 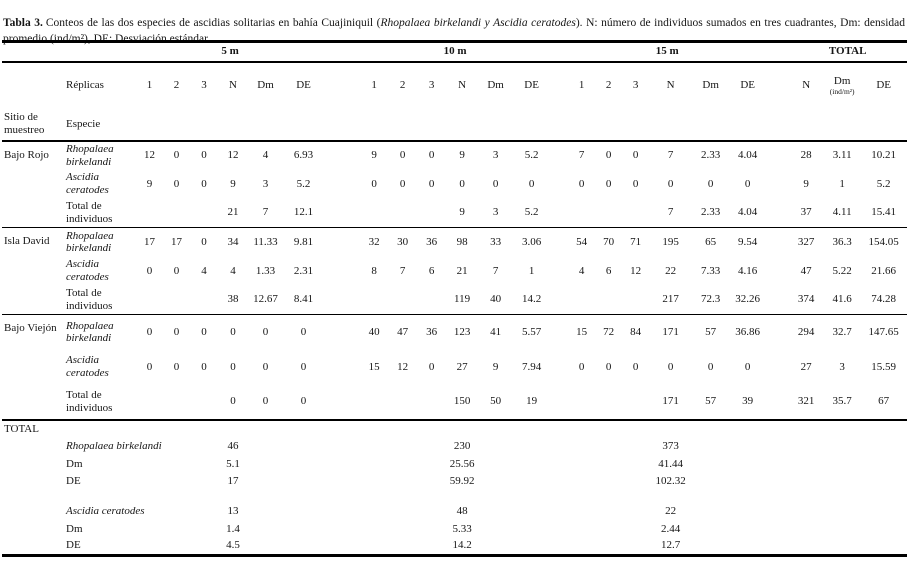 I want to click on grand-total-row: DE 17 59.92 102.32, so click(x=454, y=482).